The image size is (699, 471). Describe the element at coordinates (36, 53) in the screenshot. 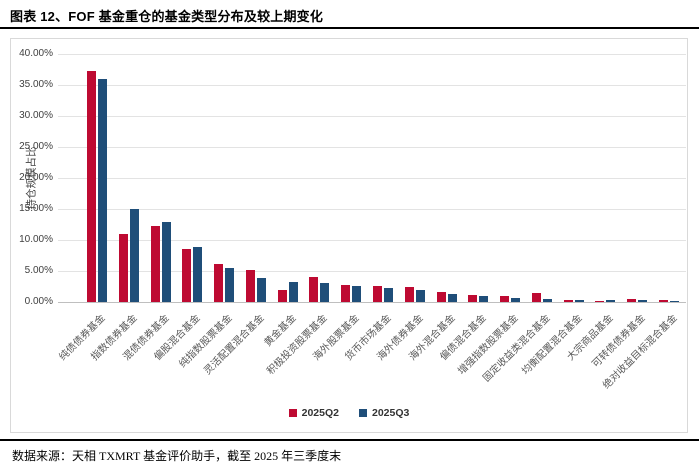

I see `y-tick-label: 40.00%` at that location.